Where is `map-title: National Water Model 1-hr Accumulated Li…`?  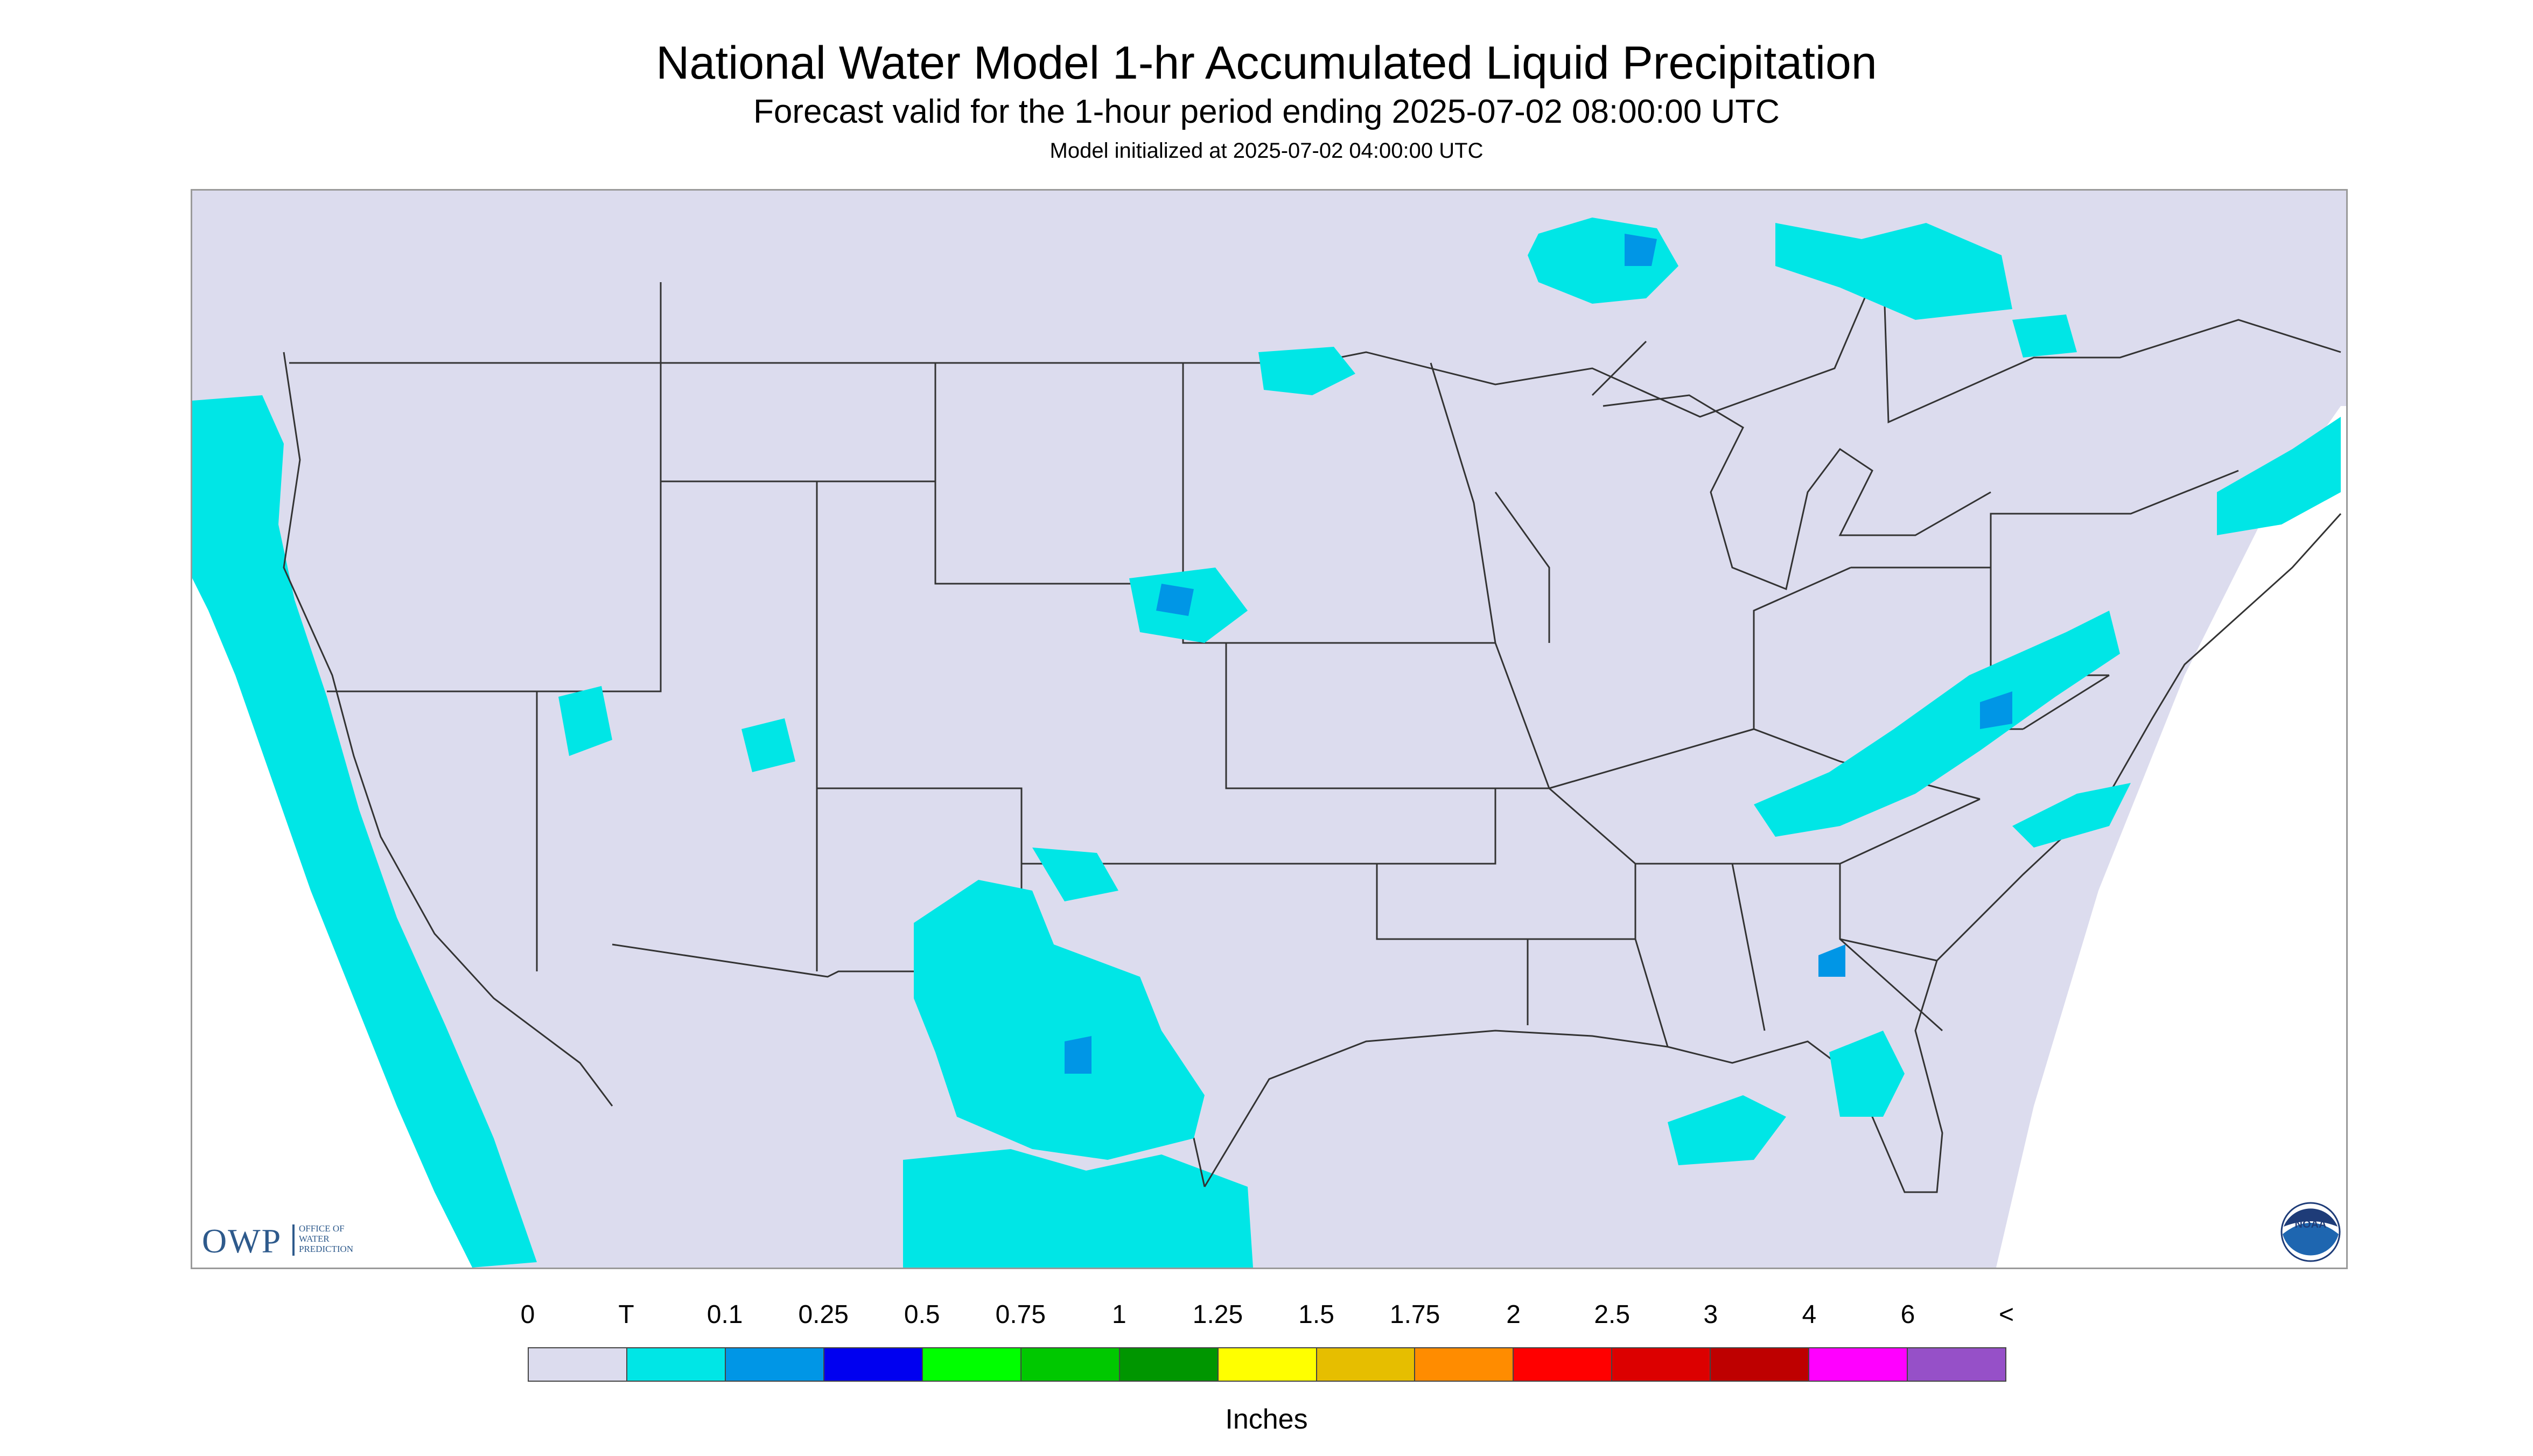 map-title: National Water Model 1-hr Accumulated Li… is located at coordinates (1266, 63).